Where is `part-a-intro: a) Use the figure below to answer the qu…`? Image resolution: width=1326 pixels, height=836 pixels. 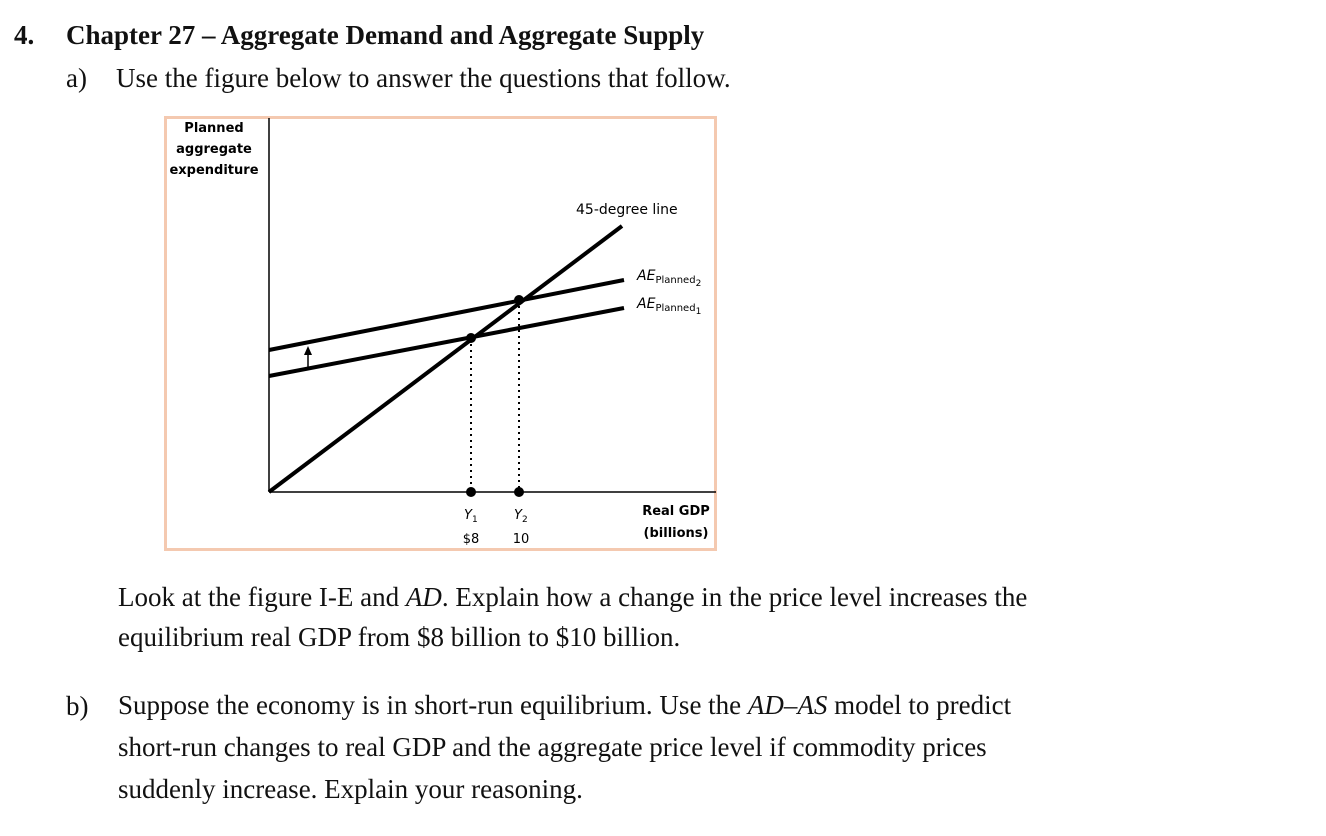 part-a-intro: a) Use the figure below to answer the qu… is located at coordinates (516, 78).